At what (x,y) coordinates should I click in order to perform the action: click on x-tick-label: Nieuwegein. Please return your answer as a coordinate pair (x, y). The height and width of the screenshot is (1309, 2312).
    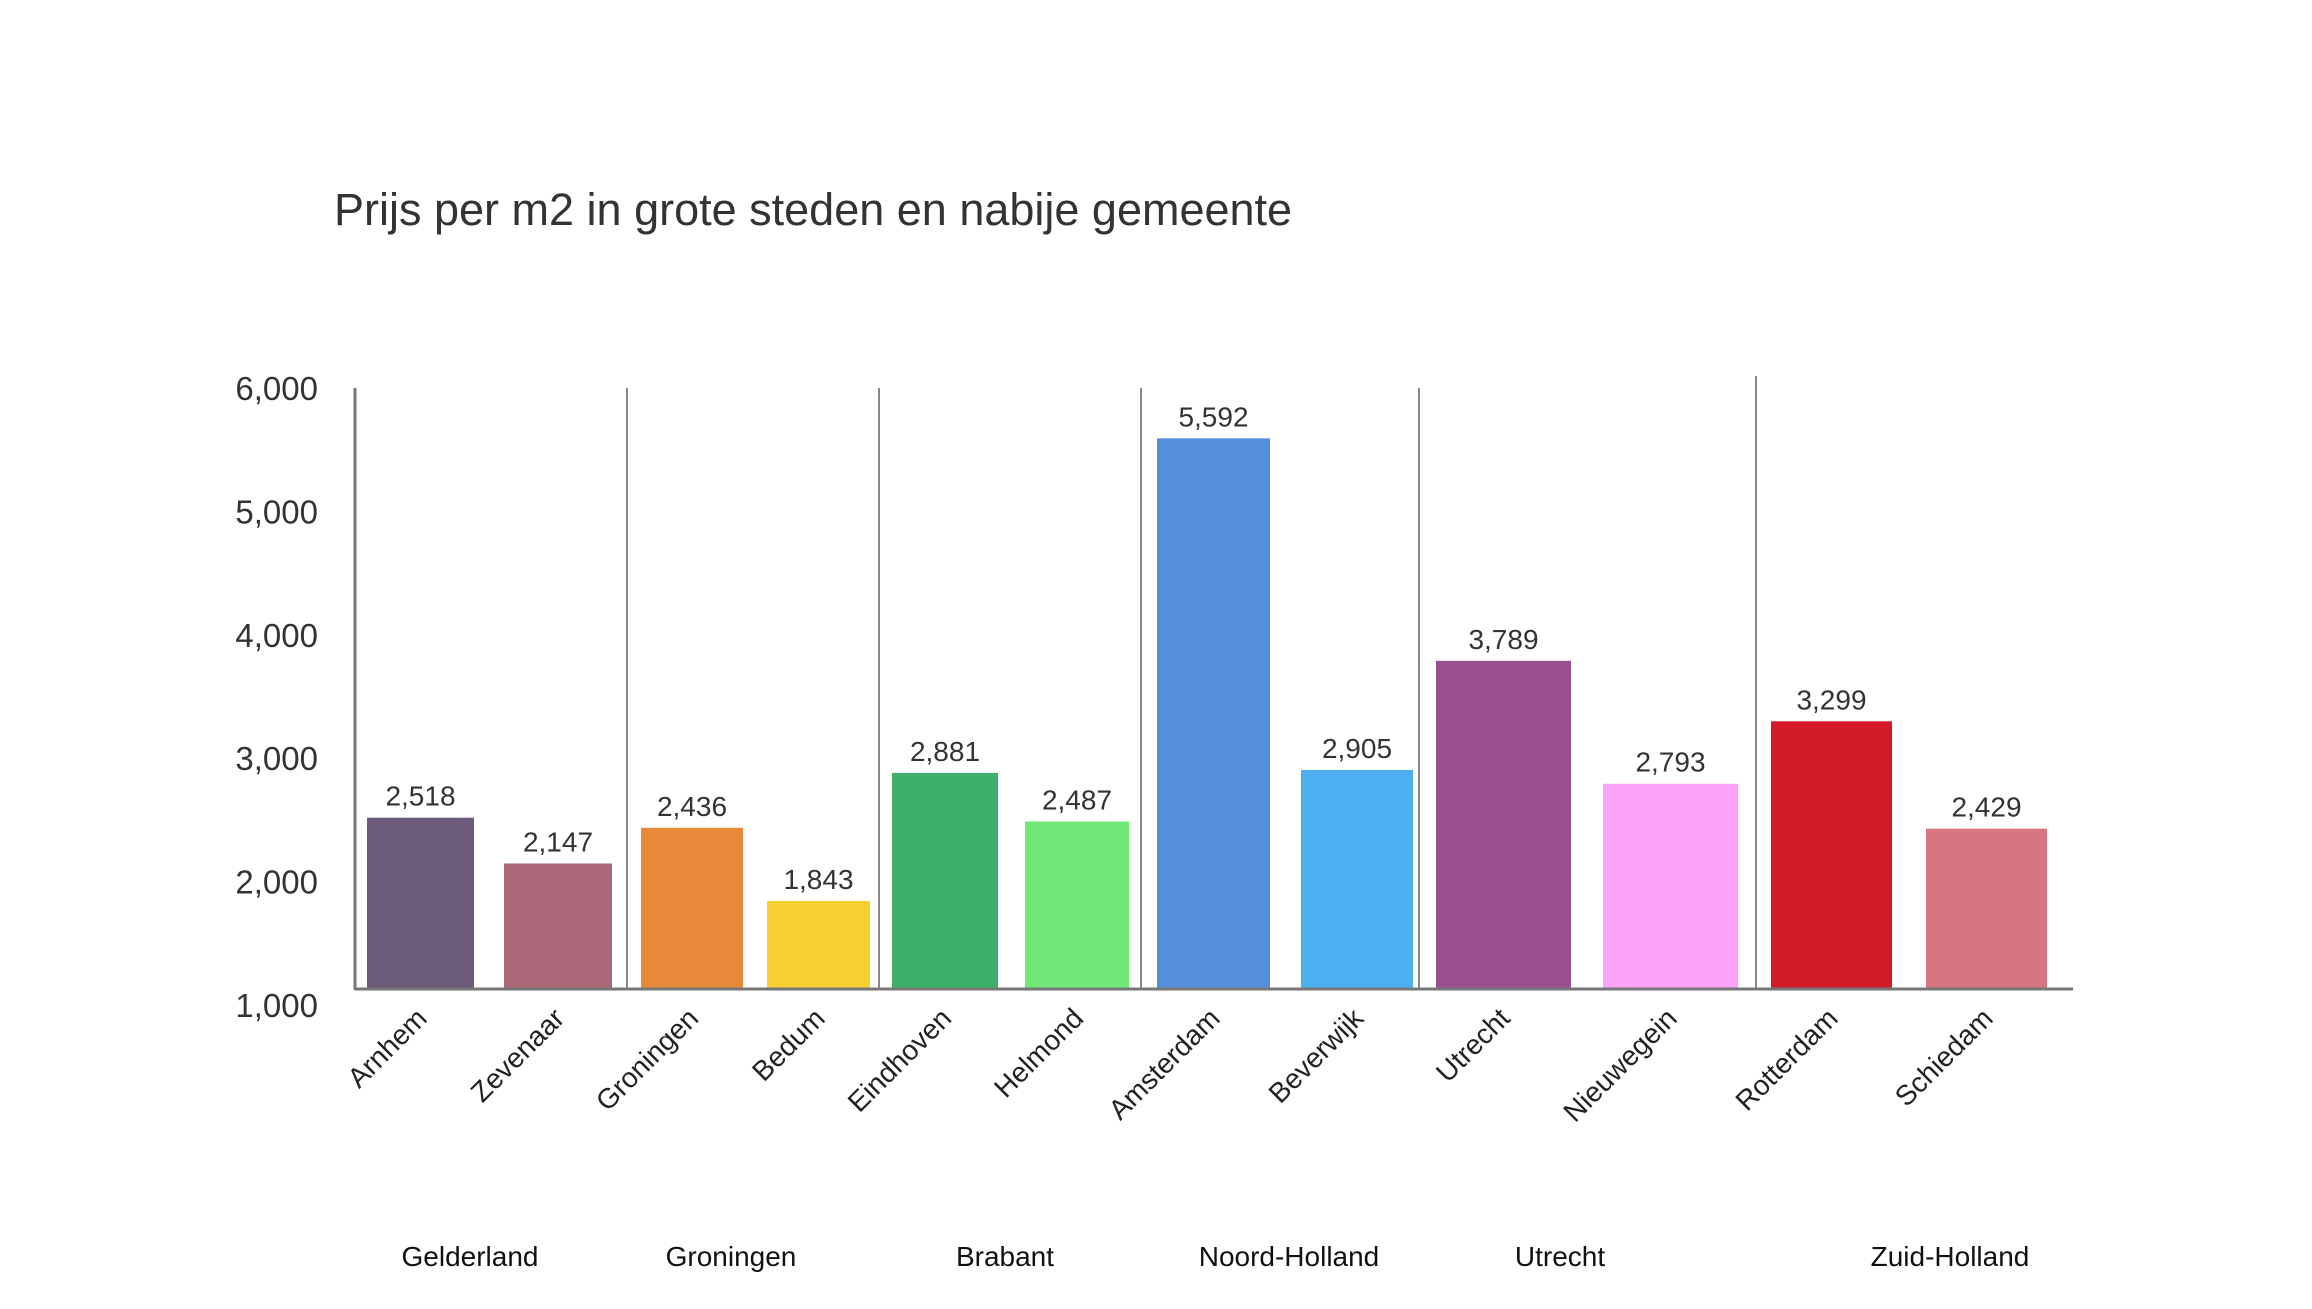
    Looking at the image, I should click on (1619, 1064).